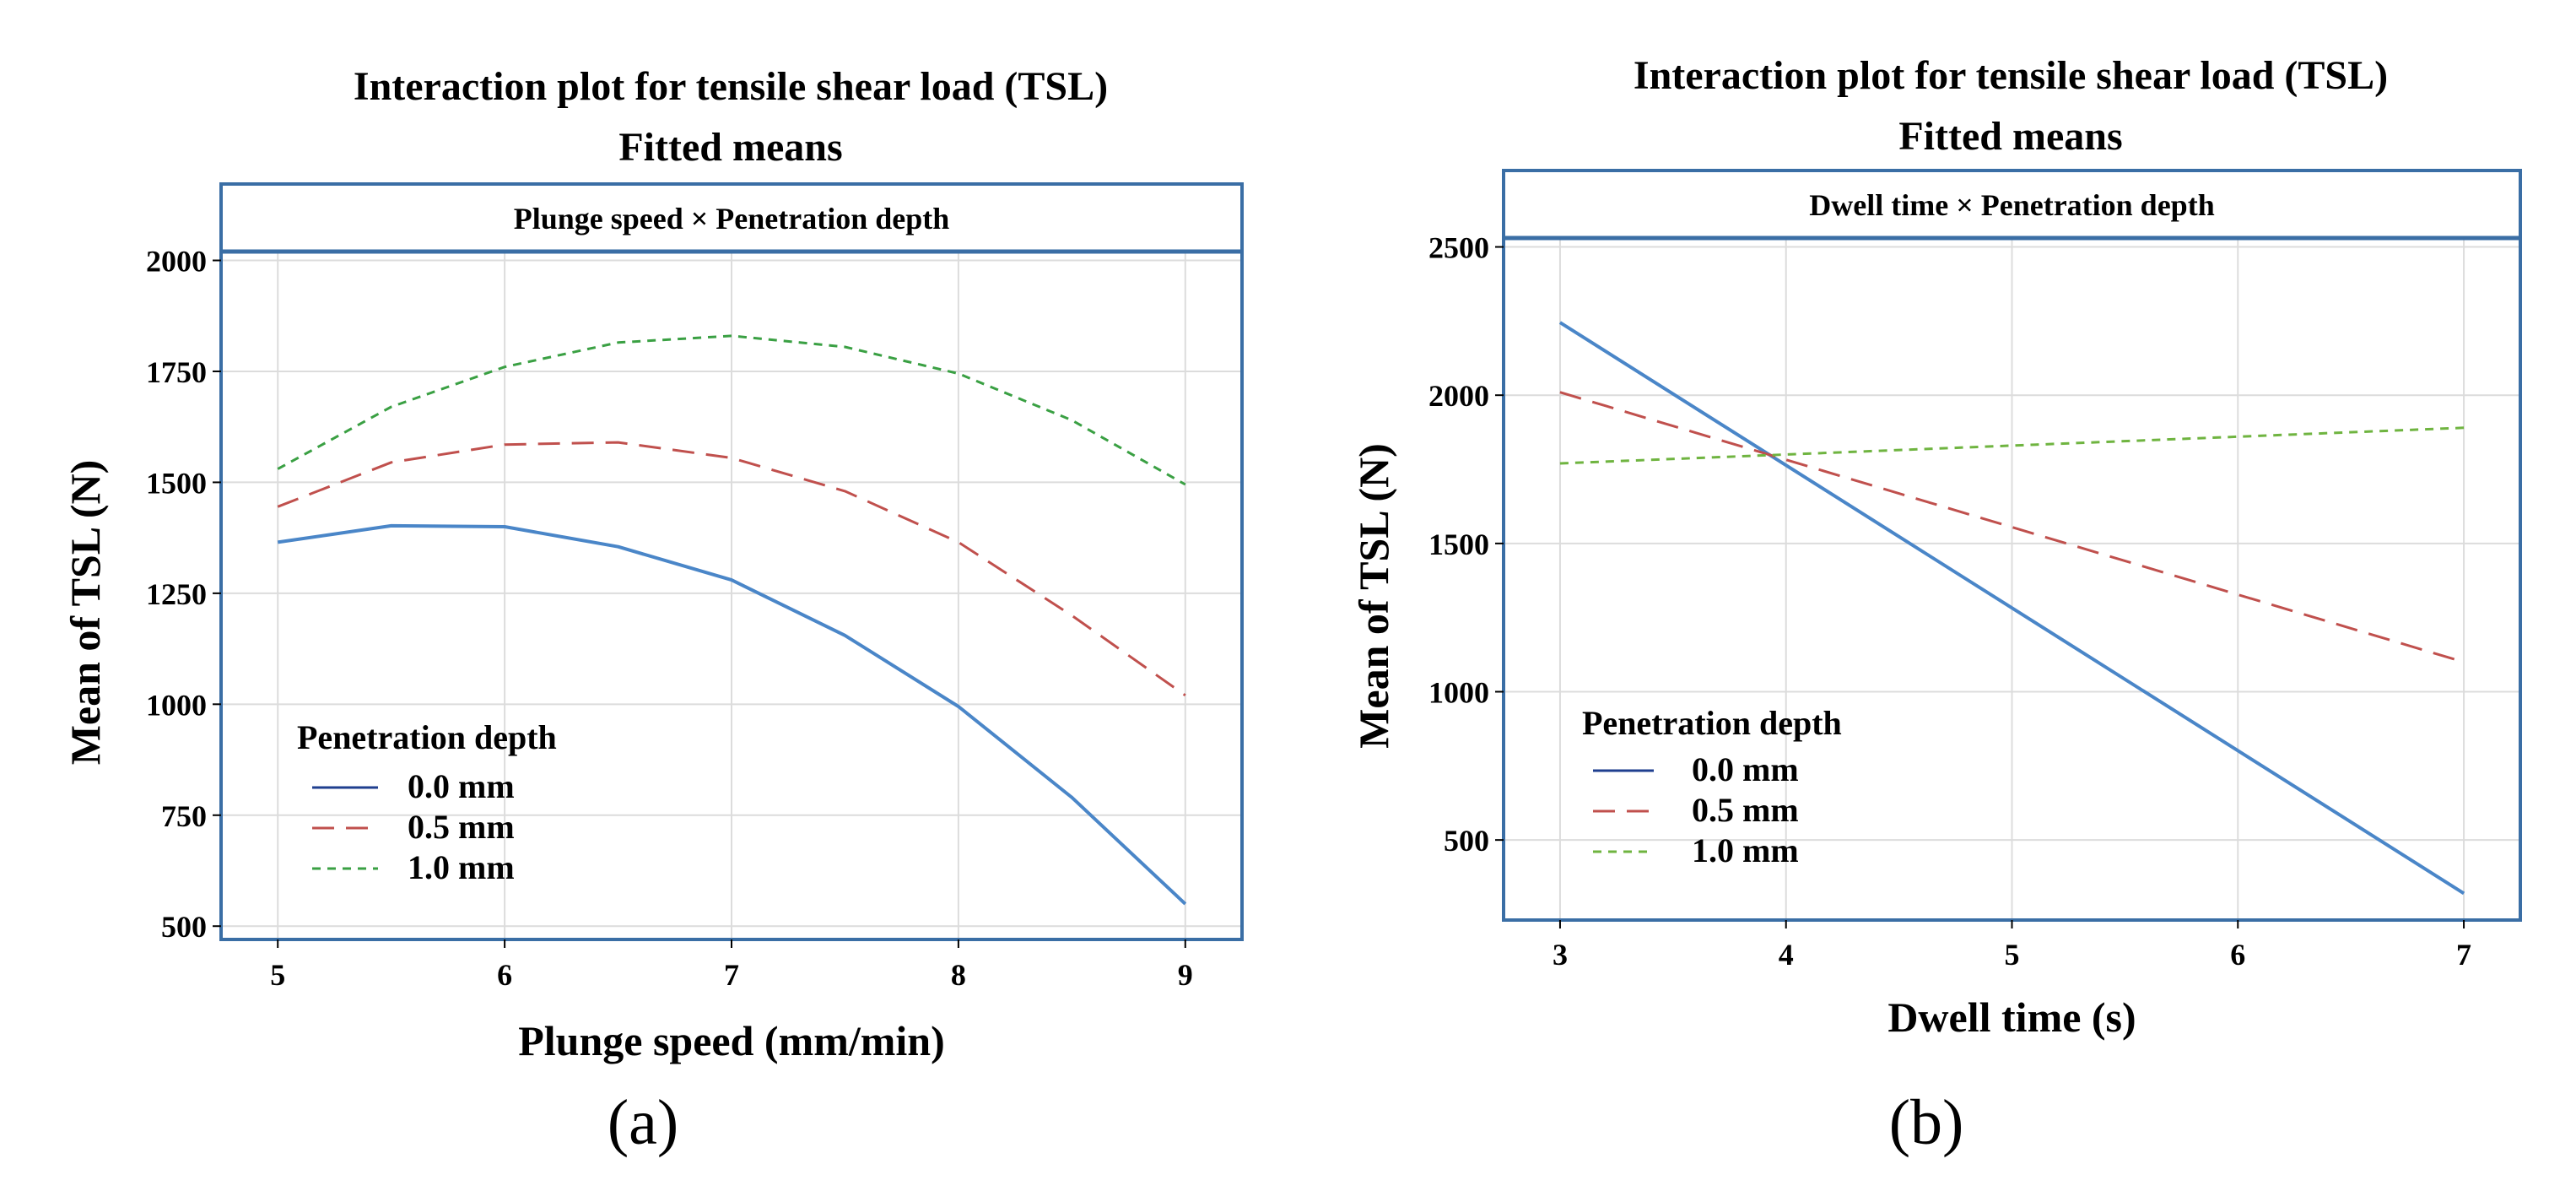  Describe the element at coordinates (2011, 205) in the screenshot. I see `strip-label: Dwell time × Penetration depth` at that location.